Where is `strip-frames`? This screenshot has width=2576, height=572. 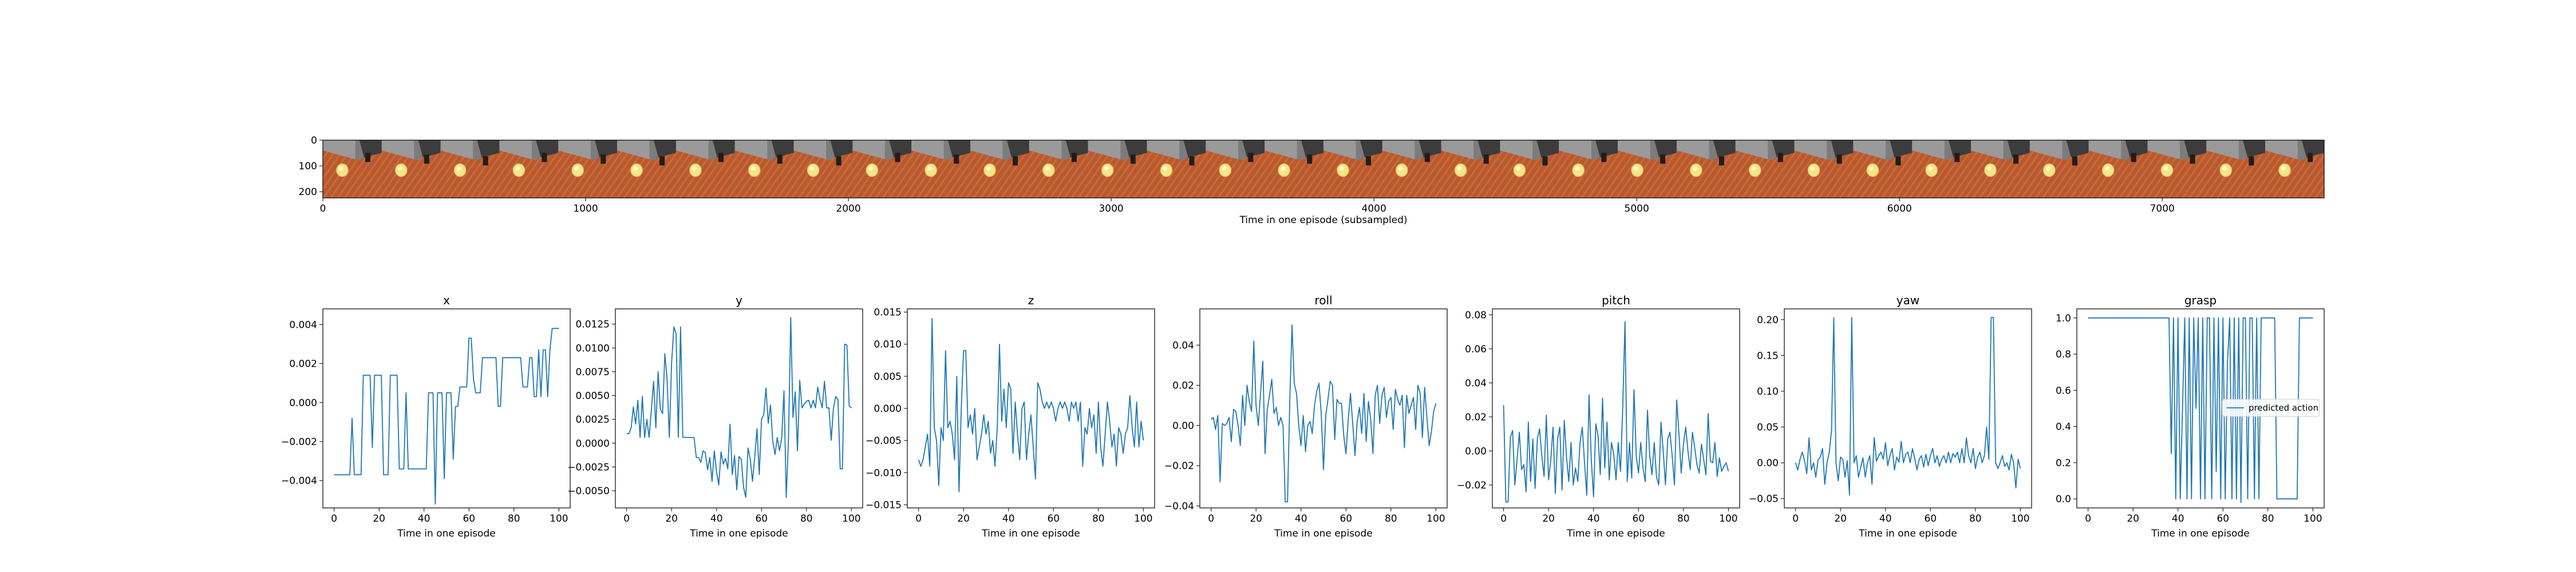
strip-frames is located at coordinates (1323, 169).